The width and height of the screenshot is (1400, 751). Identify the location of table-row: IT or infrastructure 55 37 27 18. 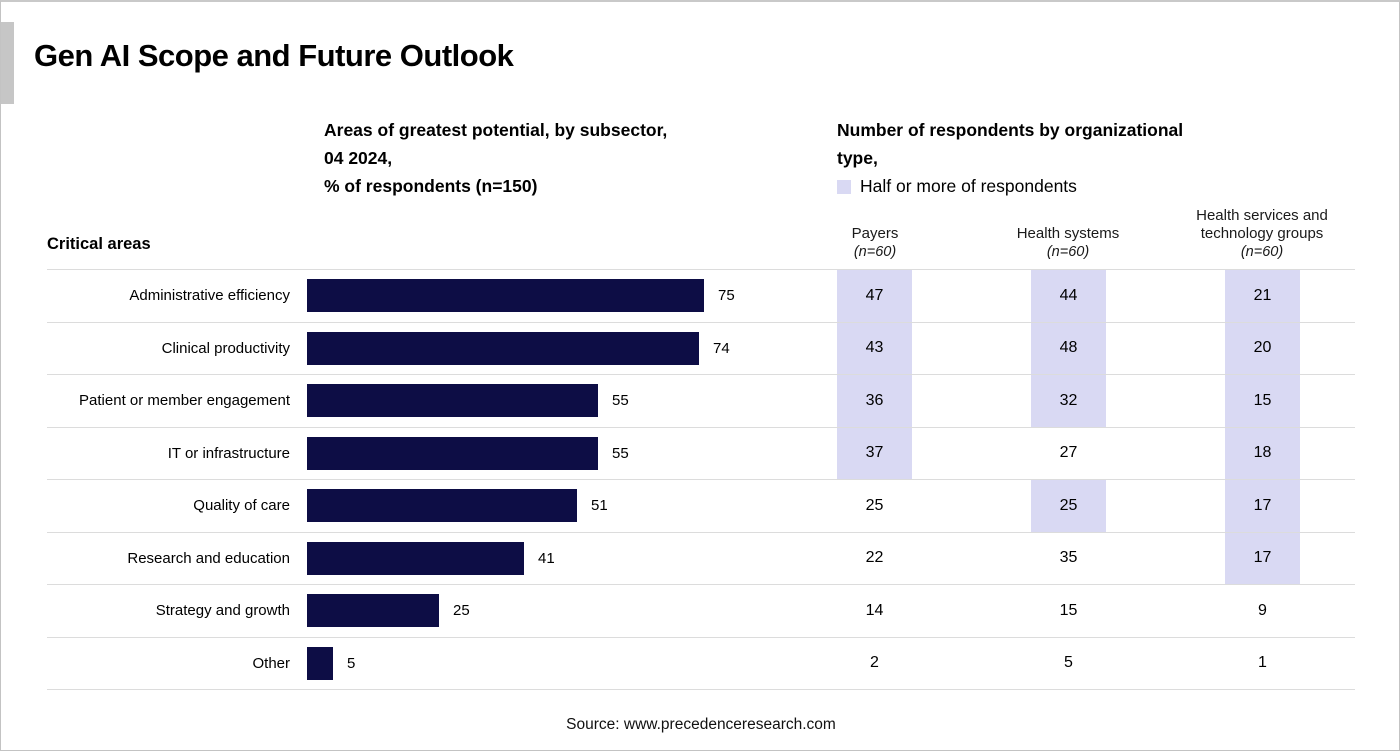
(701, 453).